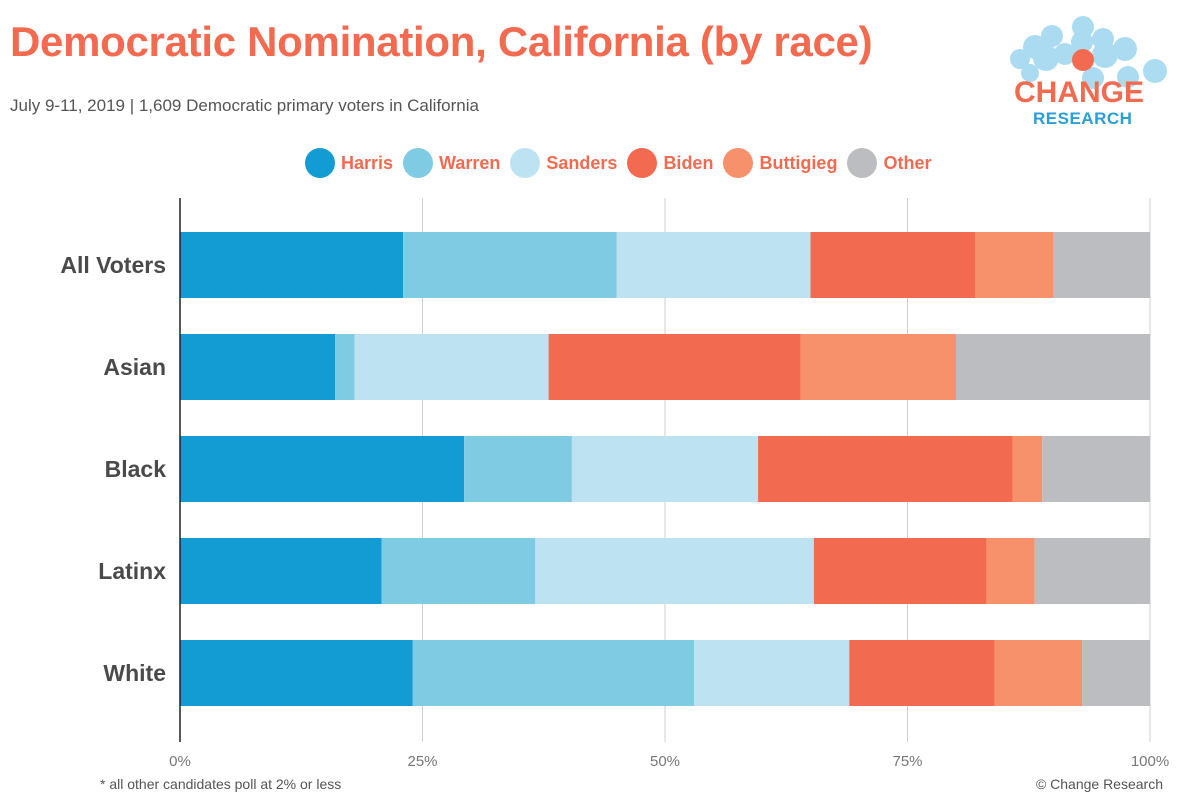 This screenshot has height=808, width=1187. What do you see at coordinates (862, 163) in the screenshot?
I see `legend-swatch-other` at bounding box center [862, 163].